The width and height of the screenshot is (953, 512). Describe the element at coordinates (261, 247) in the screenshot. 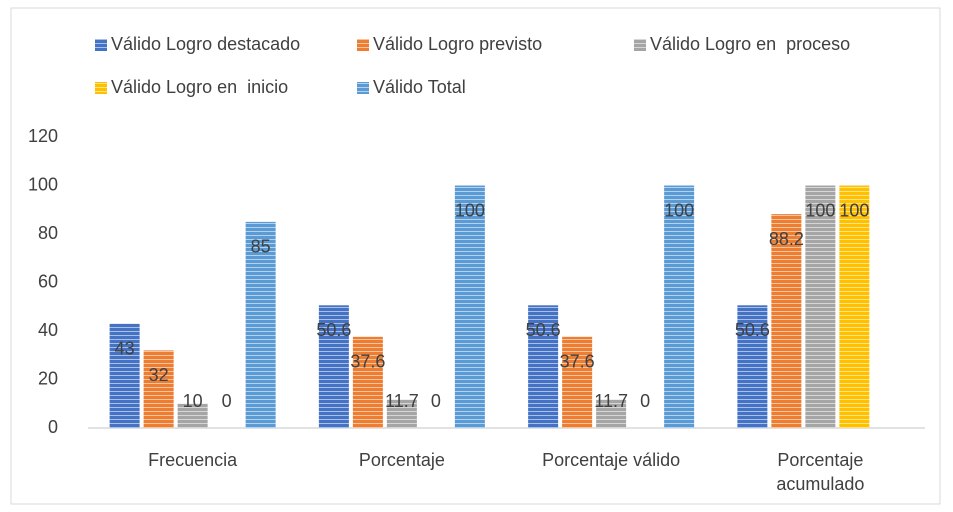

I see `data-label: 85` at that location.